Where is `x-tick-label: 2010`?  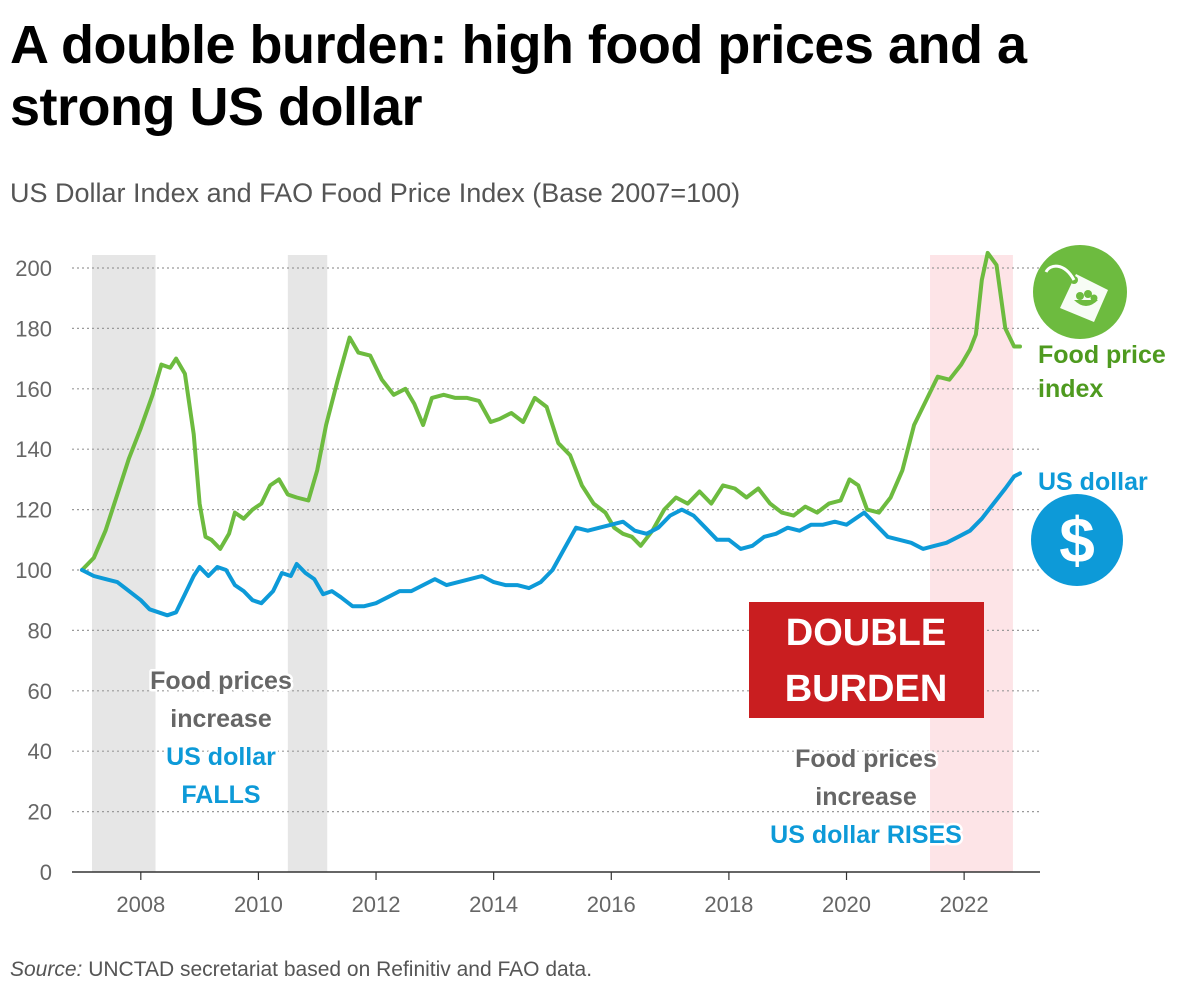
x-tick-label: 2010 is located at coordinates (258, 904).